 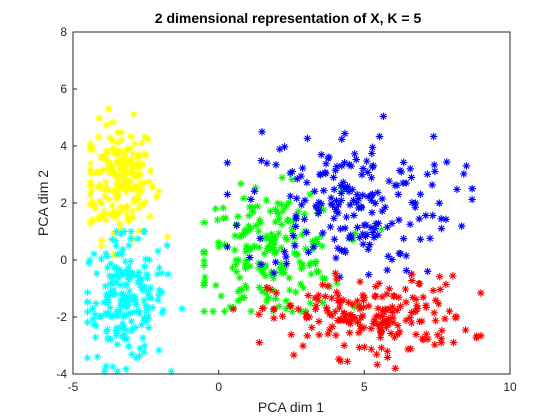 I want to click on x-axis-label: PCA dim 1, so click(x=291, y=407).